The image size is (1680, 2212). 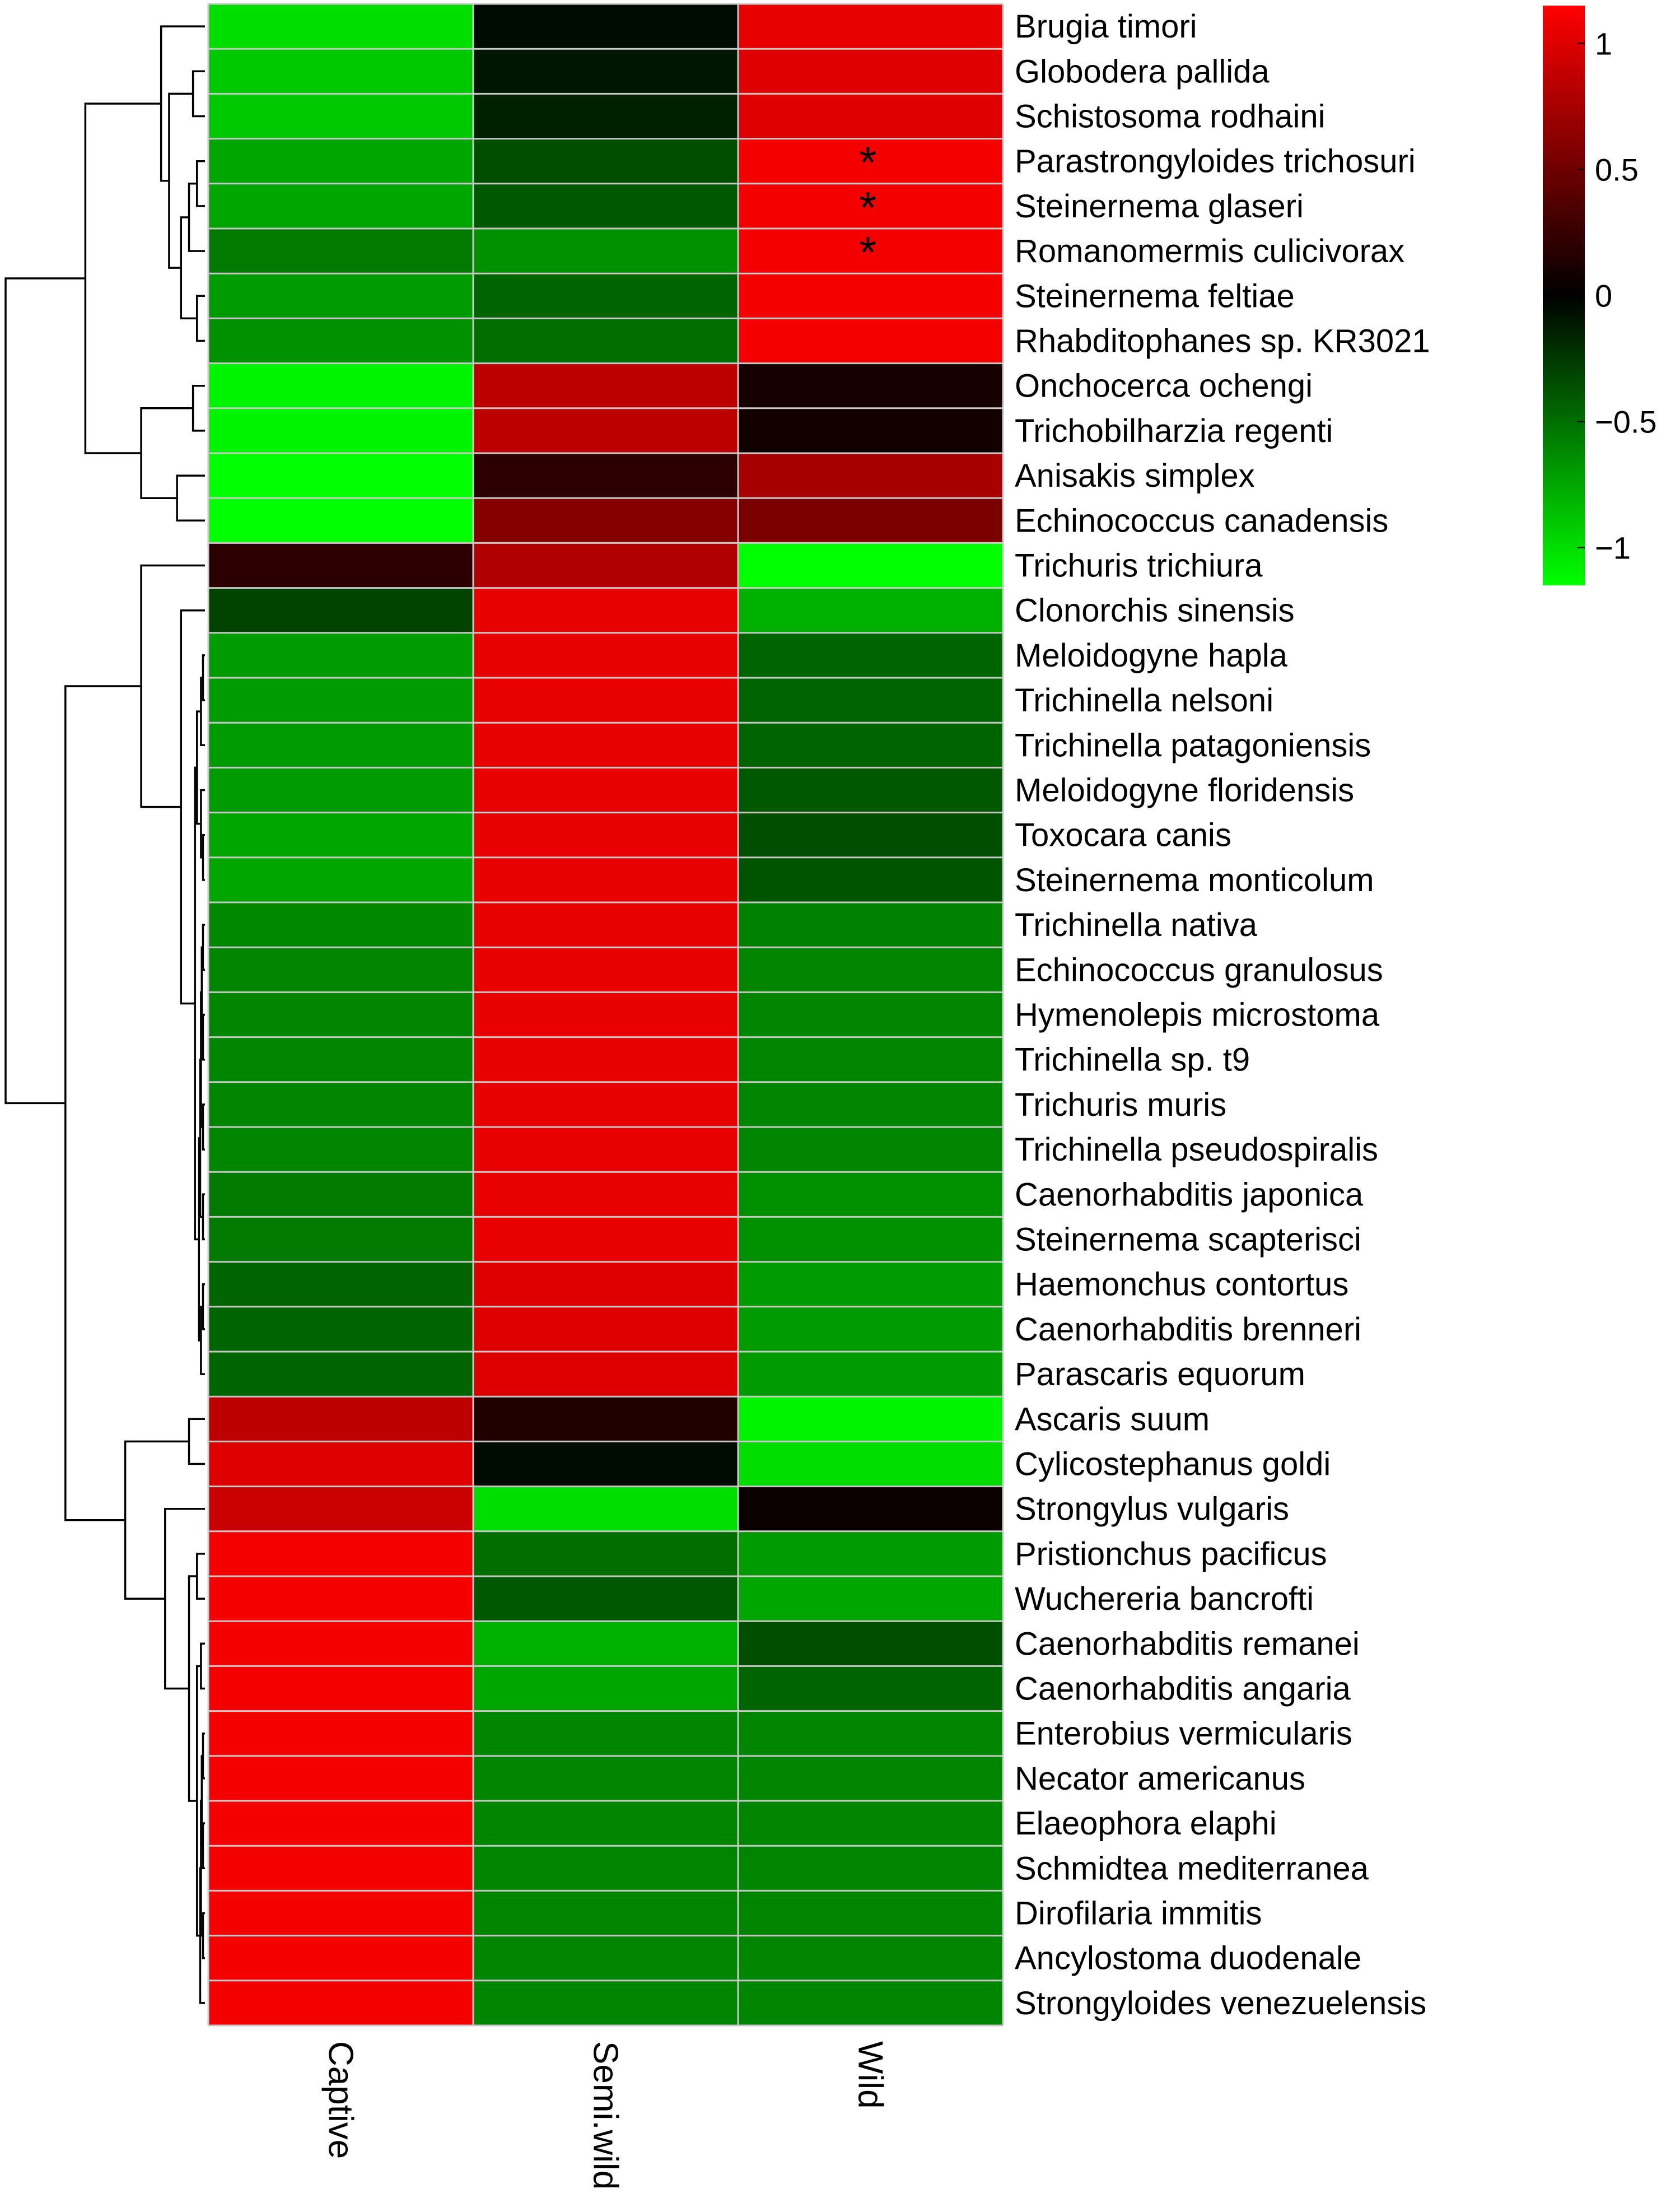 What do you see at coordinates (1123, 835) in the screenshot?
I see `row-label: Toxocara canis` at bounding box center [1123, 835].